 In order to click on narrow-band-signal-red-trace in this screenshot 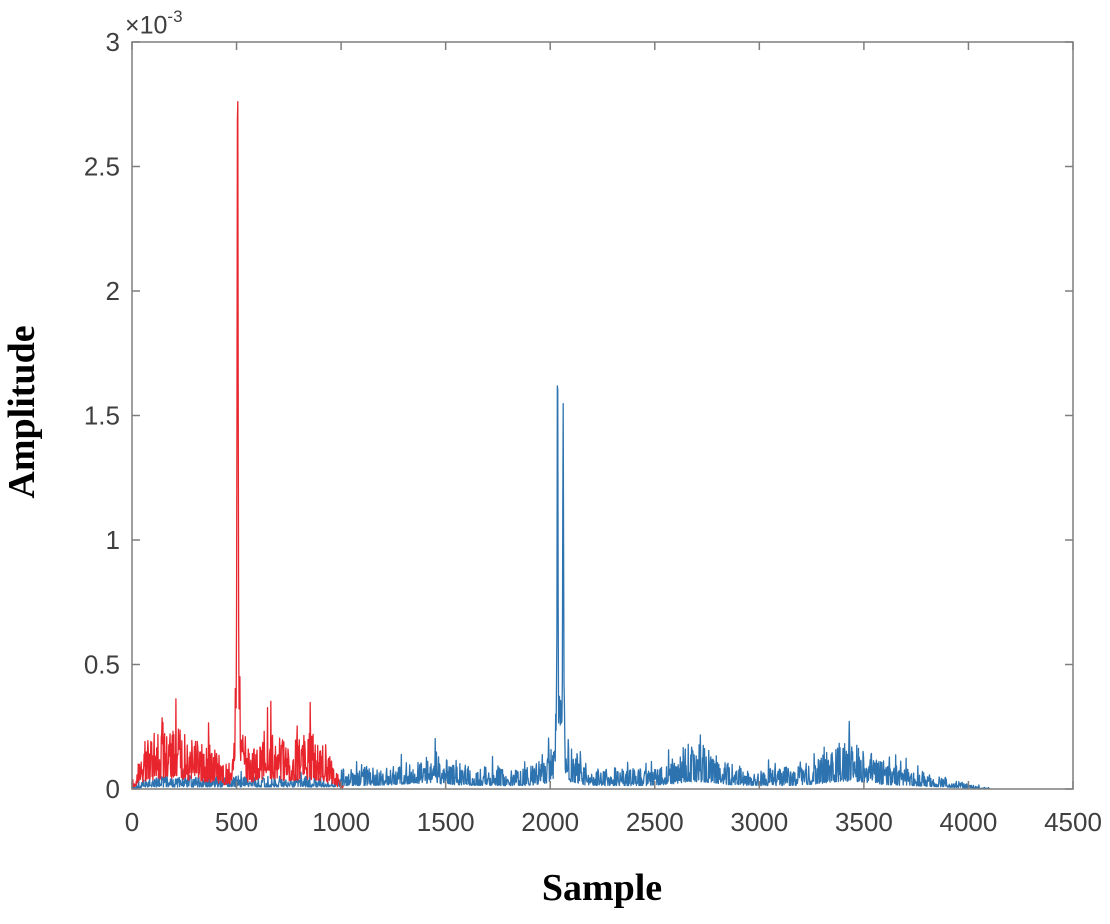, I will do `click(237, 445)`.